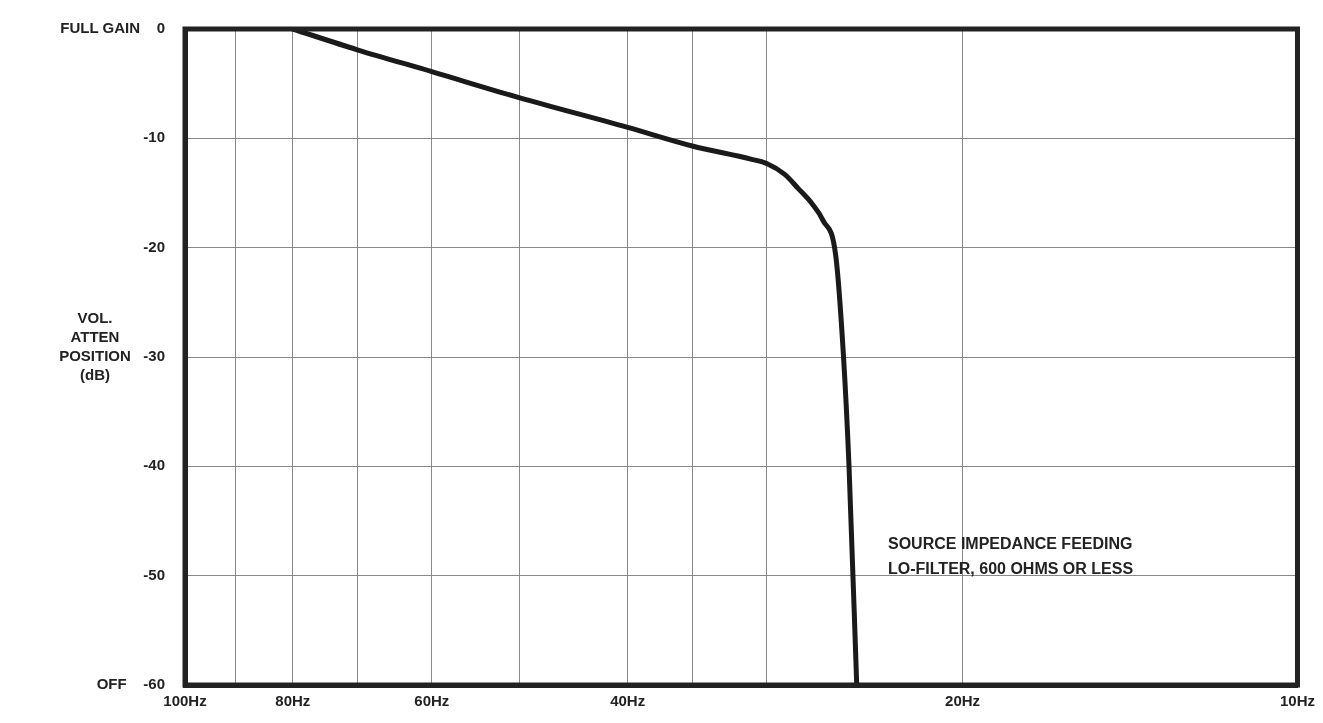 Image resolution: width=1323 pixels, height=723 pixels. Describe the element at coordinates (1297, 701) in the screenshot. I see `x-tick-label: 10Hz` at that location.